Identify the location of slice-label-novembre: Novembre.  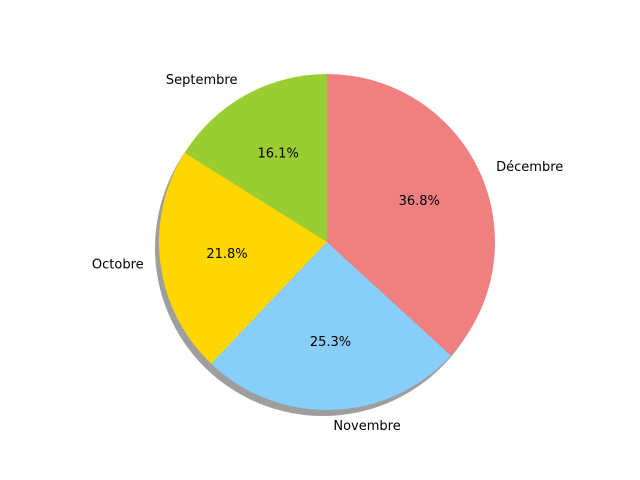
(366, 426).